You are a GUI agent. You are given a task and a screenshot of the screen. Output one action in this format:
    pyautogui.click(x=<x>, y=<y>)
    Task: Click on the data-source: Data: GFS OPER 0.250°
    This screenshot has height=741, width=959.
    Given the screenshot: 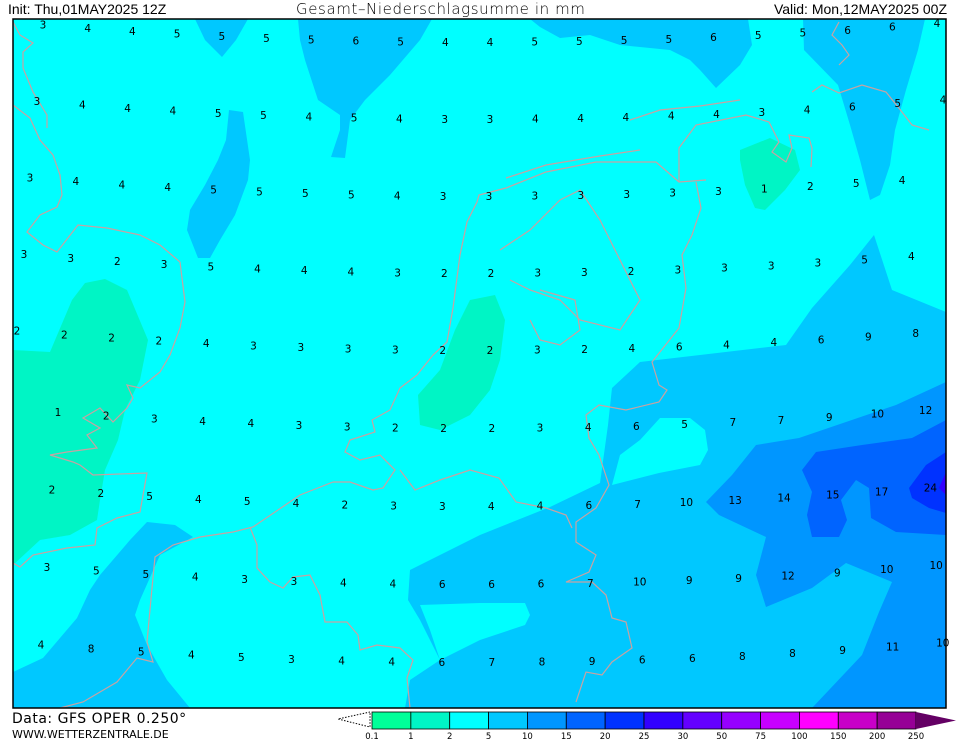 What is the action you would take?
    pyautogui.click(x=99, y=719)
    